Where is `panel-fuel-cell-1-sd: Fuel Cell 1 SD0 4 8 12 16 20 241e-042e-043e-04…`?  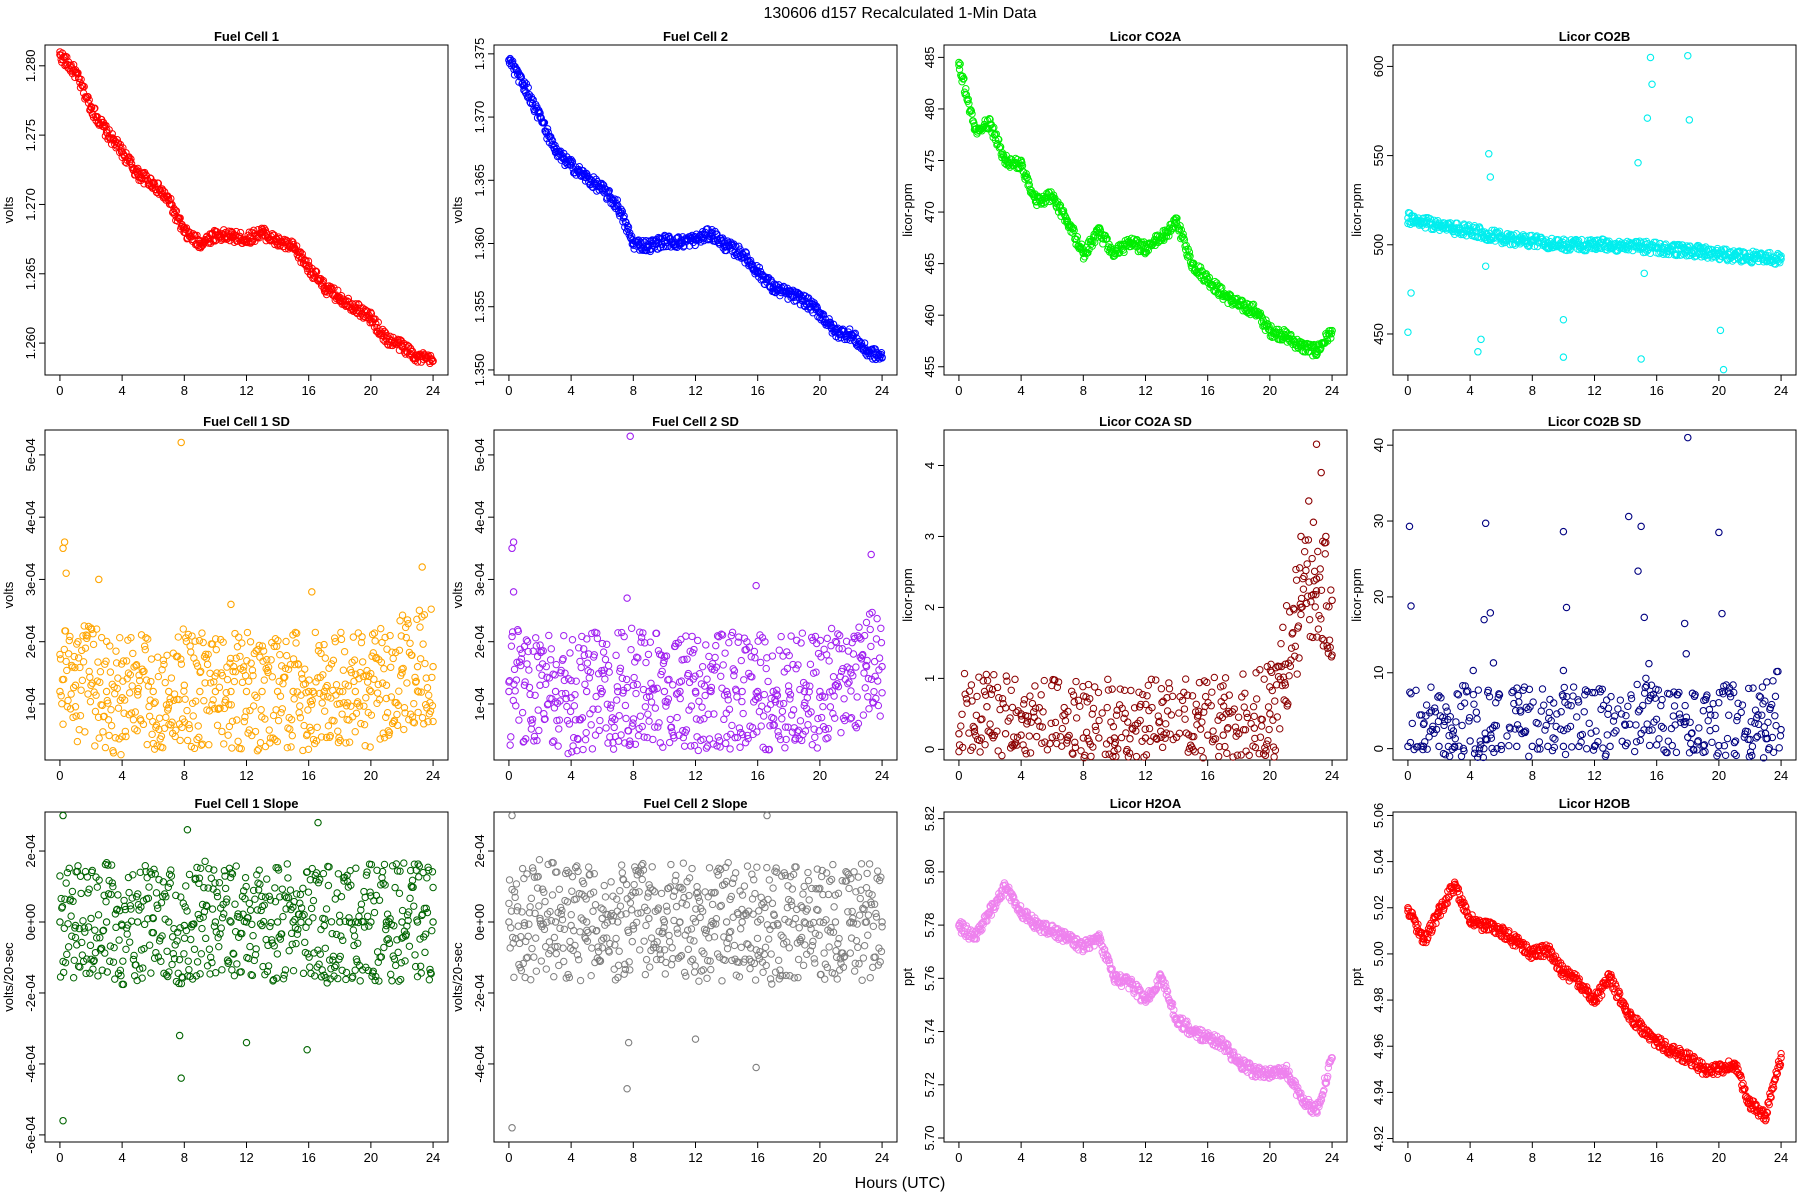
panel-fuel-cell-1-sd: Fuel Cell 1 SD0 4 8 12 16 20 241e-042e-043e-04… is located at coordinates (225, 598).